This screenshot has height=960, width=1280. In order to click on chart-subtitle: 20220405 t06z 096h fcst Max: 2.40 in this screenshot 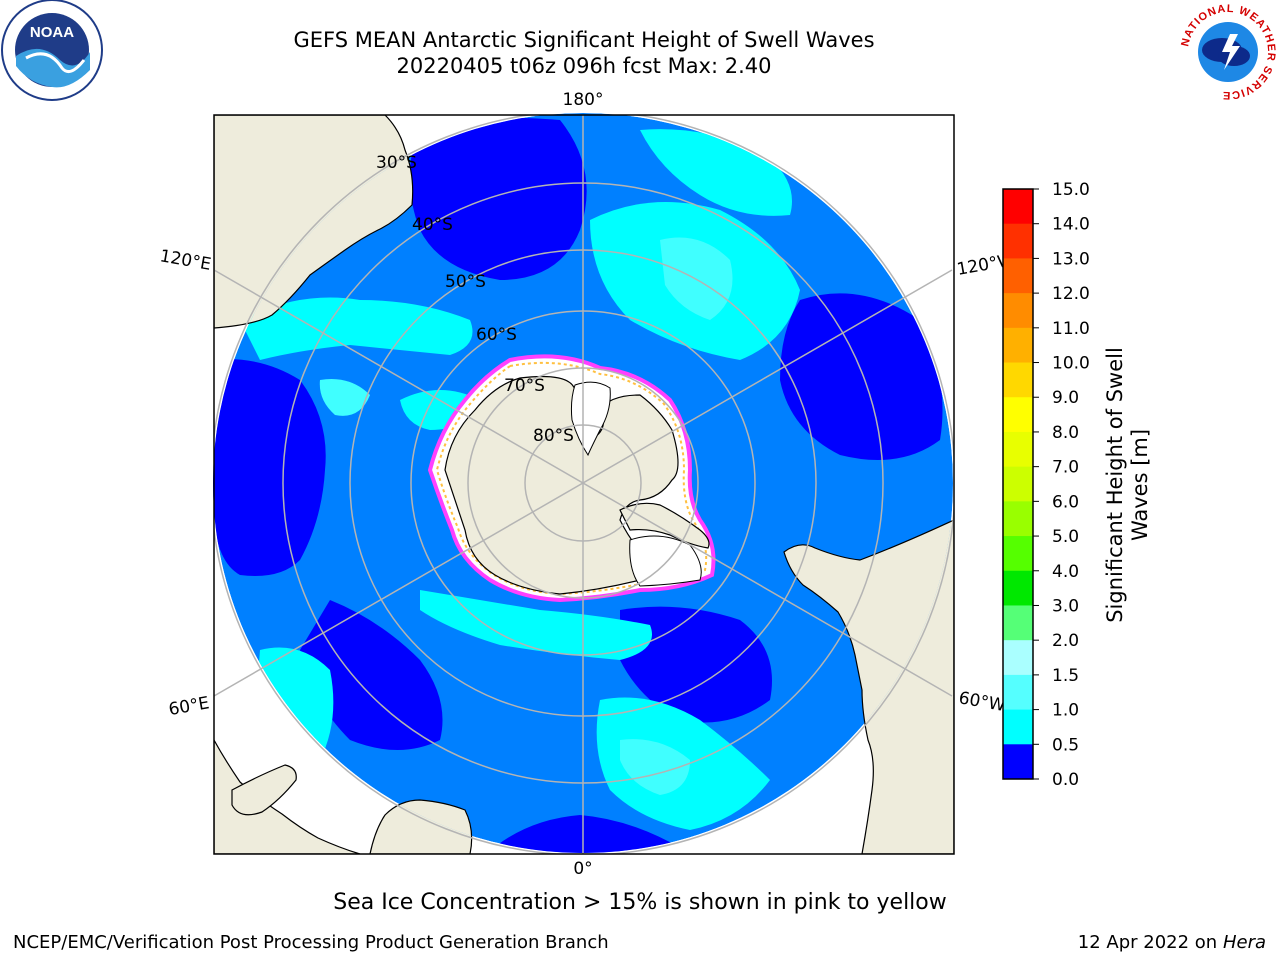, I will do `click(584, 66)`.